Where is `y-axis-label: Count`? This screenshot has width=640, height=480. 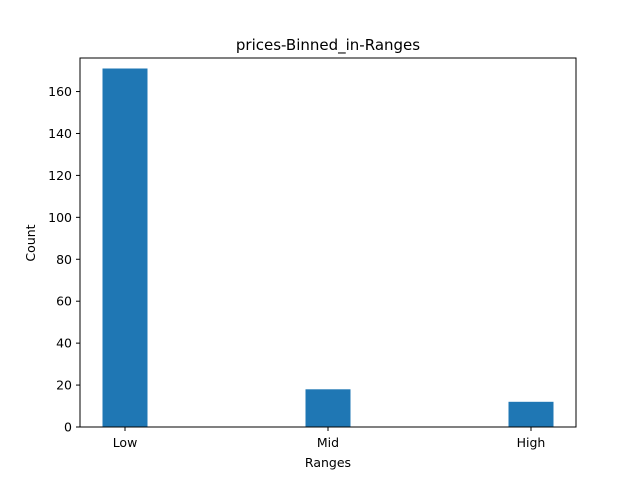 y-axis-label: Count is located at coordinates (30, 242).